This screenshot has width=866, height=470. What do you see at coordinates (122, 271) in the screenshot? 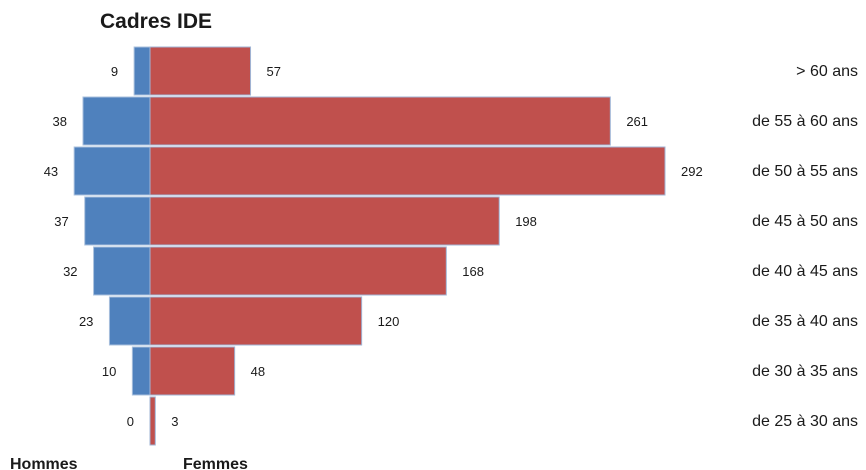
I see `bar-hommes-de-40-45-ans` at bounding box center [122, 271].